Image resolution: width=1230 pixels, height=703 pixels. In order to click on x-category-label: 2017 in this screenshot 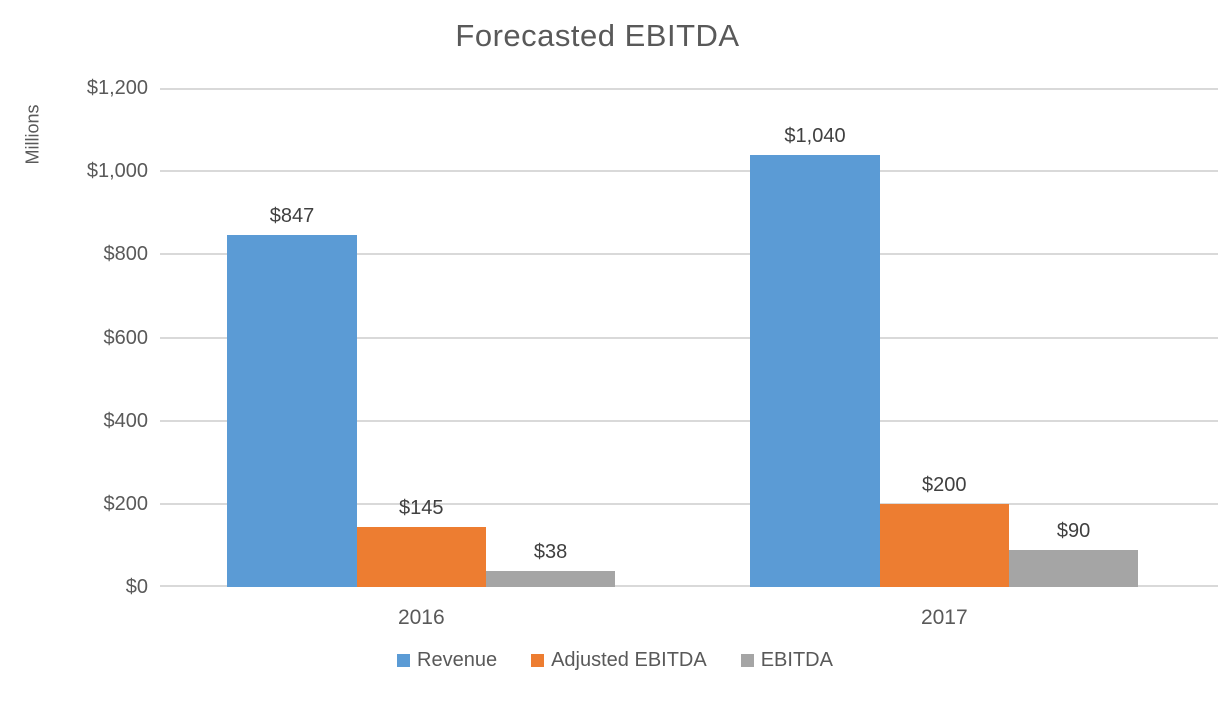, I will do `click(944, 617)`.